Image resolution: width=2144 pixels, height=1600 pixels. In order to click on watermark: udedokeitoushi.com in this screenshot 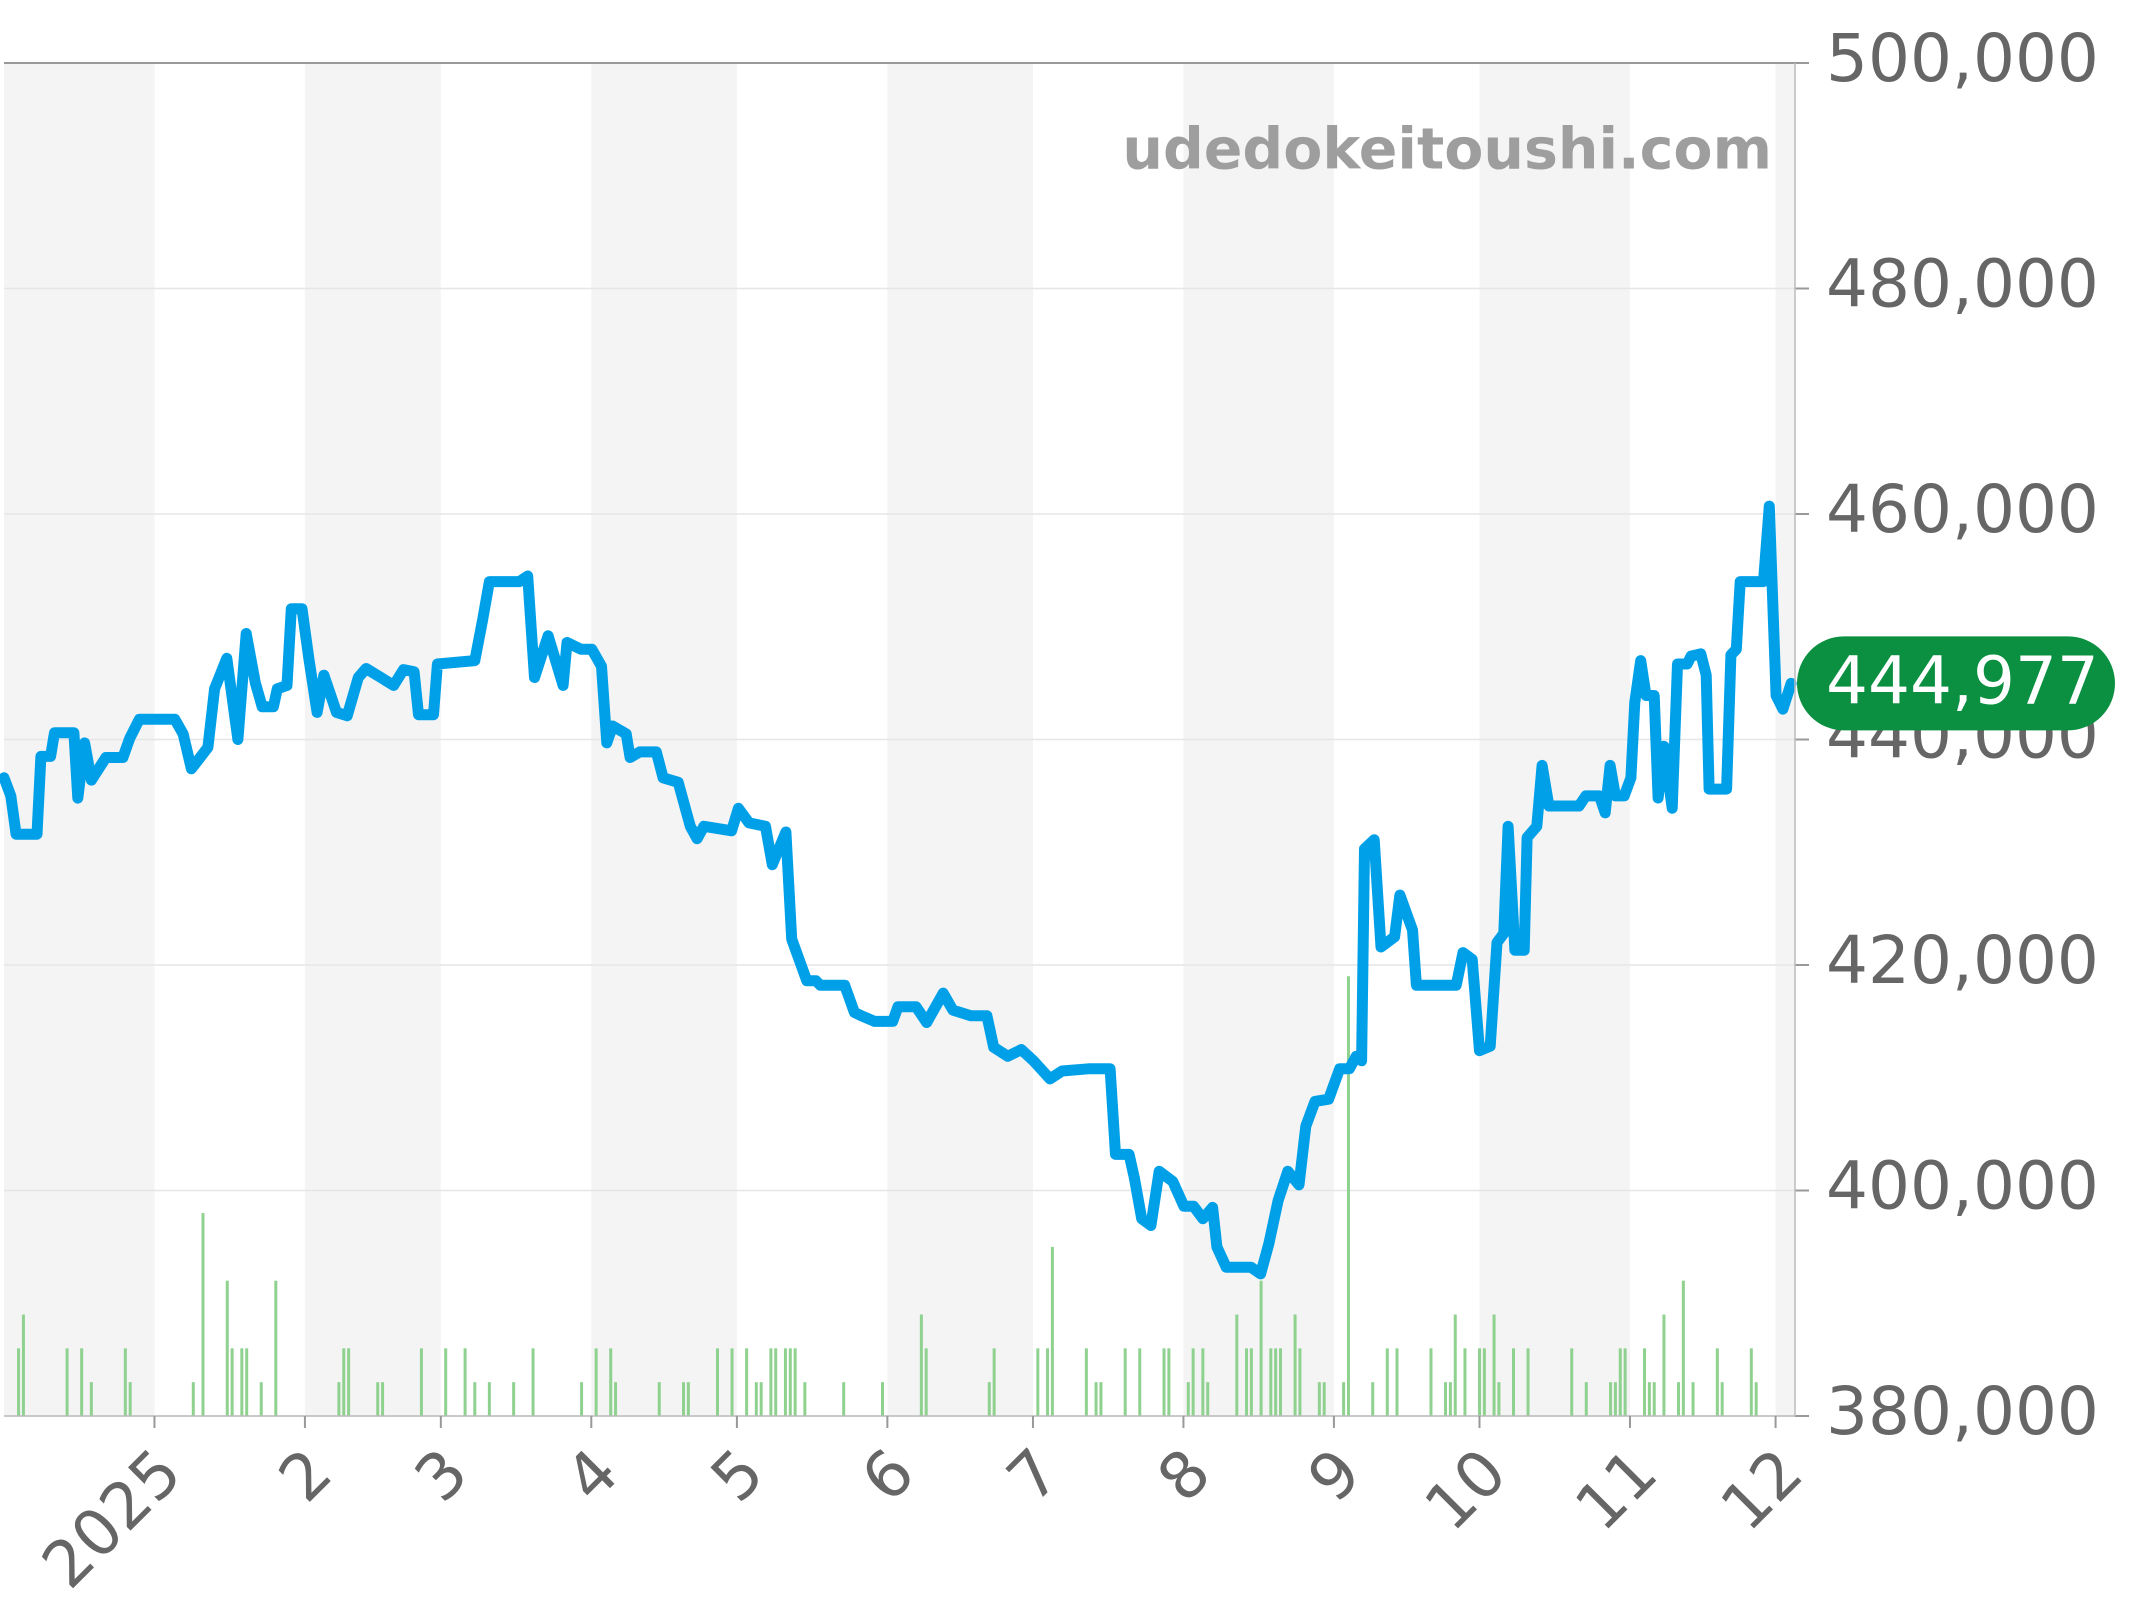, I will do `click(1447, 150)`.